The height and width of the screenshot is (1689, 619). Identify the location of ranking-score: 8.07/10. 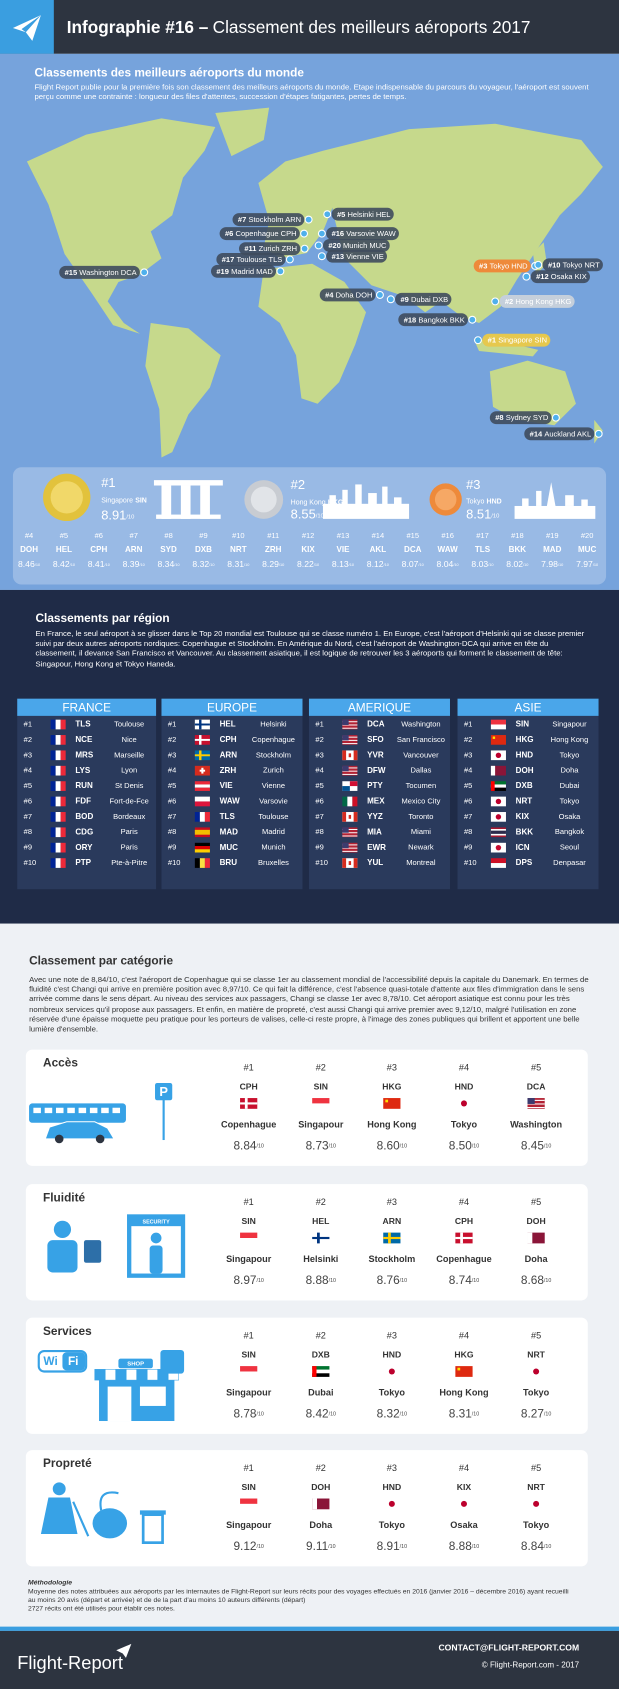
(413, 564).